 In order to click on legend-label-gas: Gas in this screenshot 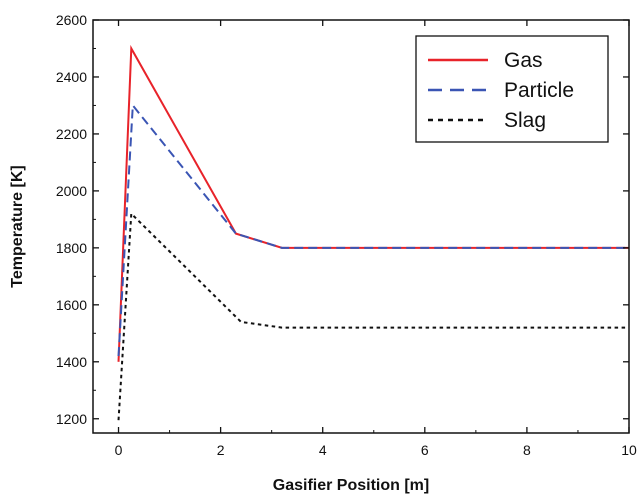, I will do `click(523, 60)`.